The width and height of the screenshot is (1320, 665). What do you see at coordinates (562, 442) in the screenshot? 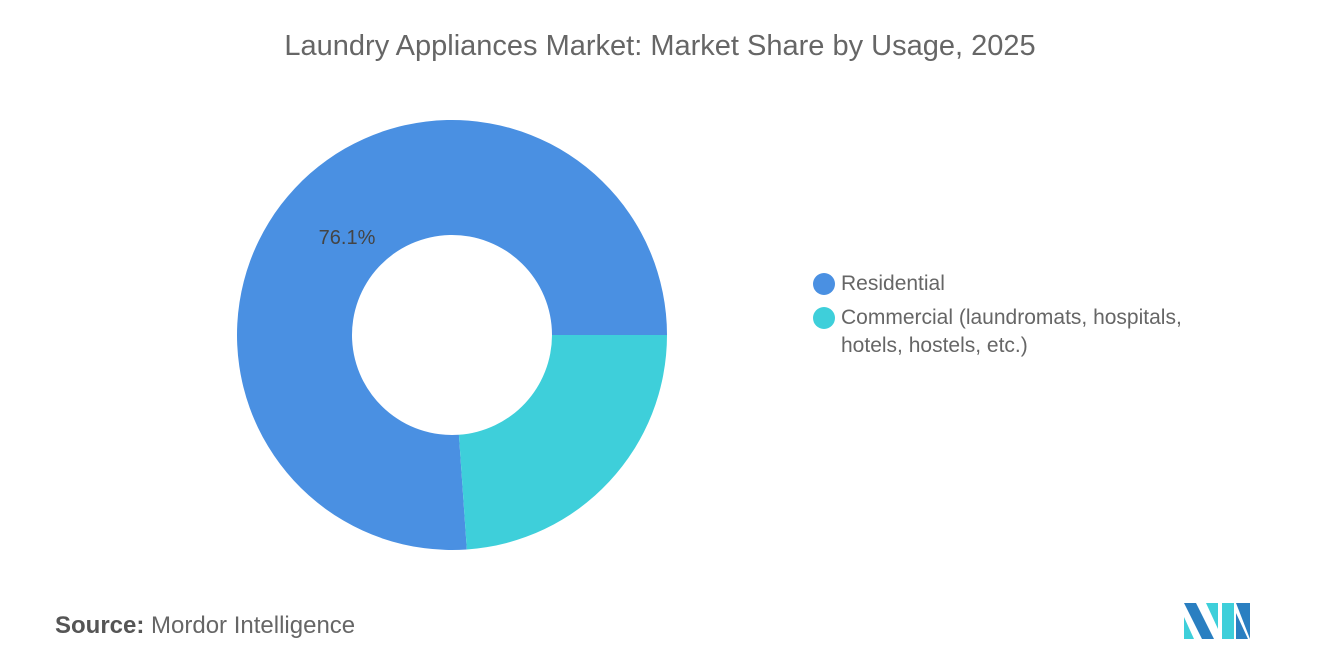
I see `slice-commercial` at bounding box center [562, 442].